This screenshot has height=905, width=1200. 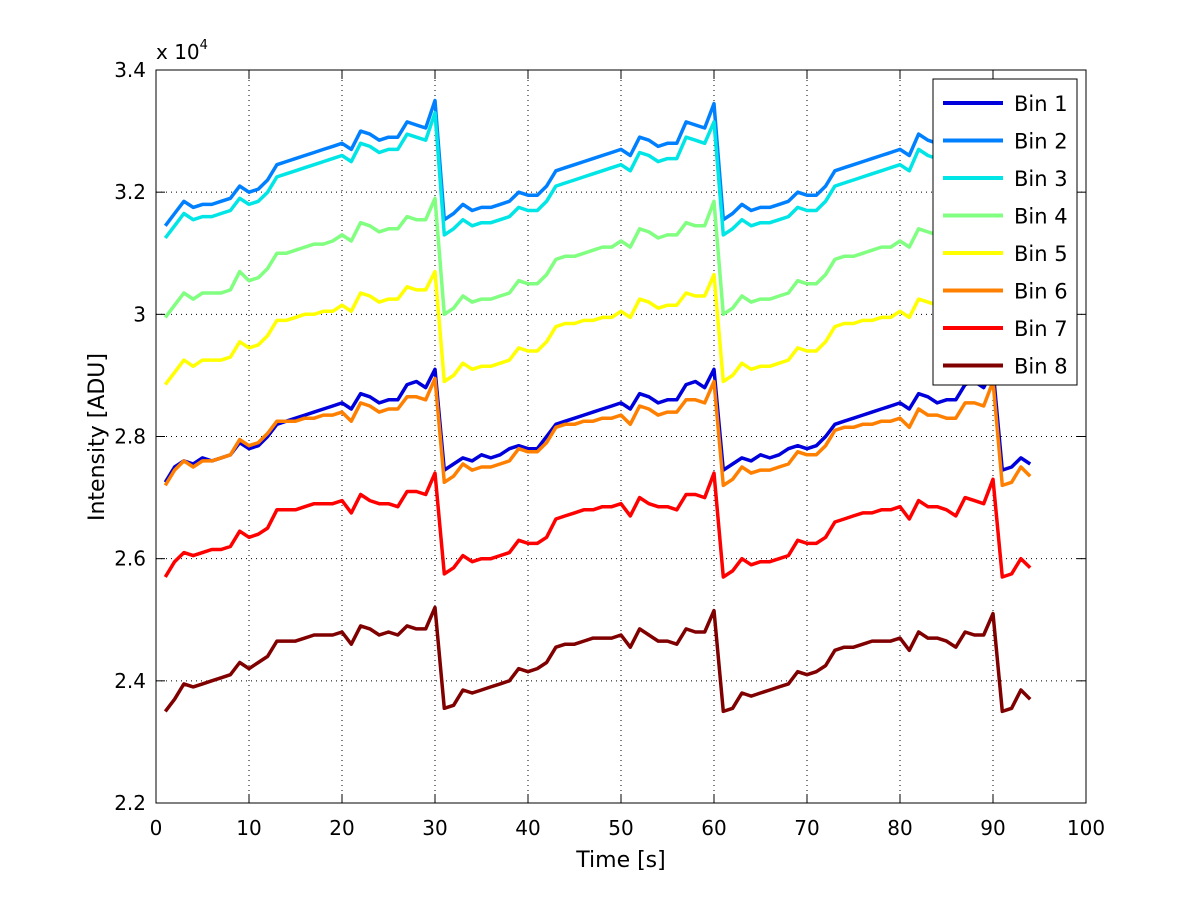 What do you see at coordinates (713, 828) in the screenshot?
I see `x-tick-label: 60` at bounding box center [713, 828].